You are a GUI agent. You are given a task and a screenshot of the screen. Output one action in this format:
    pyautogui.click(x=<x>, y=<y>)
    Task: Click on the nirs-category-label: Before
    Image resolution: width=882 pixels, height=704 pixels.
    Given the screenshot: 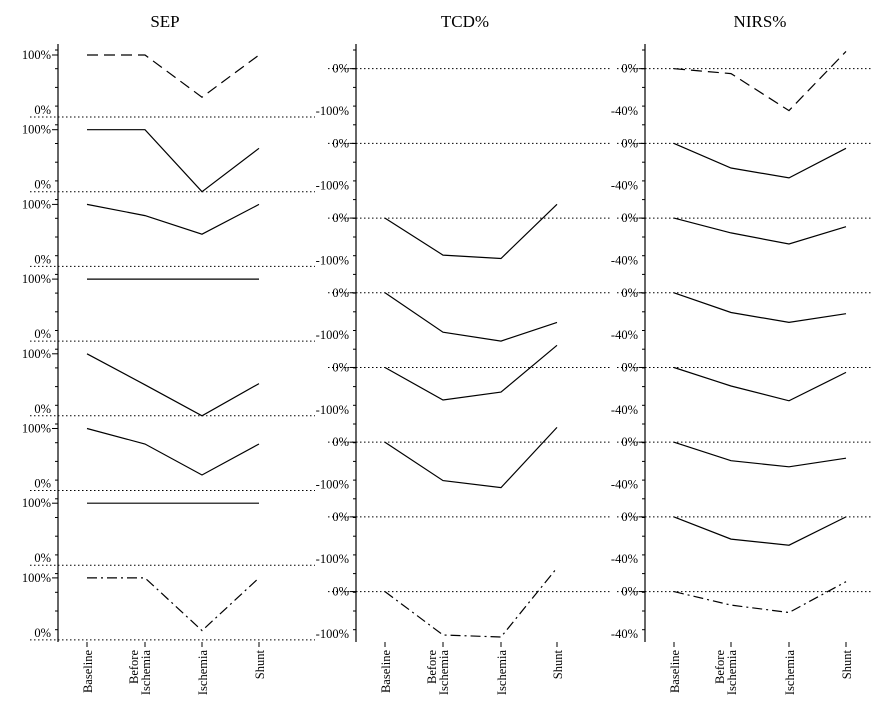 What is the action you would take?
    pyautogui.click(x=720, y=667)
    